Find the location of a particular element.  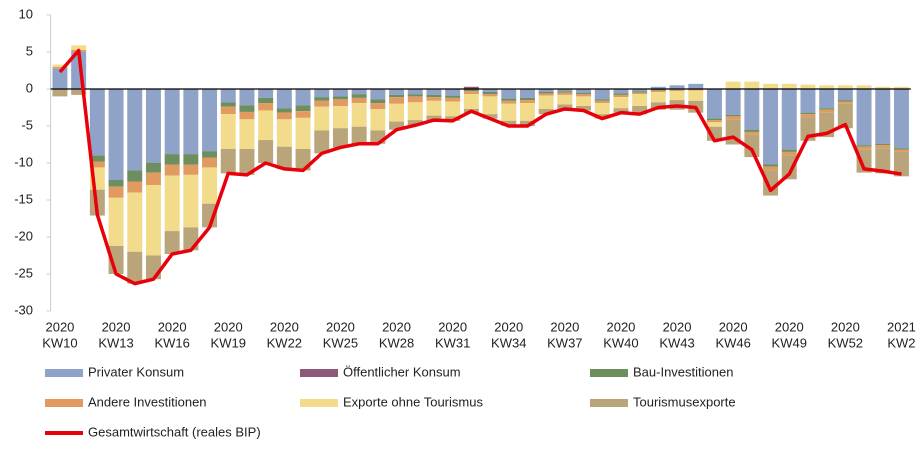

y-tick-label: -15 is located at coordinates (23, 198).